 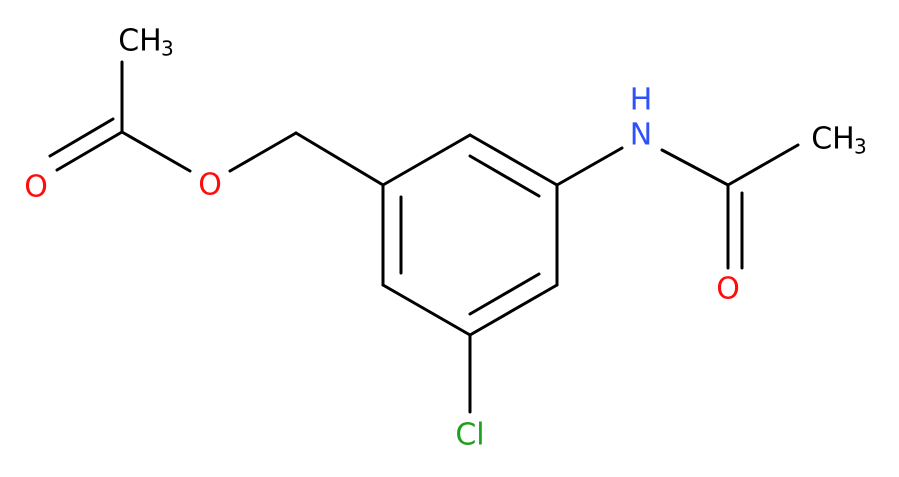 What do you see at coordinates (469, 435) in the screenshot?
I see `atom-label: Cl` at bounding box center [469, 435].